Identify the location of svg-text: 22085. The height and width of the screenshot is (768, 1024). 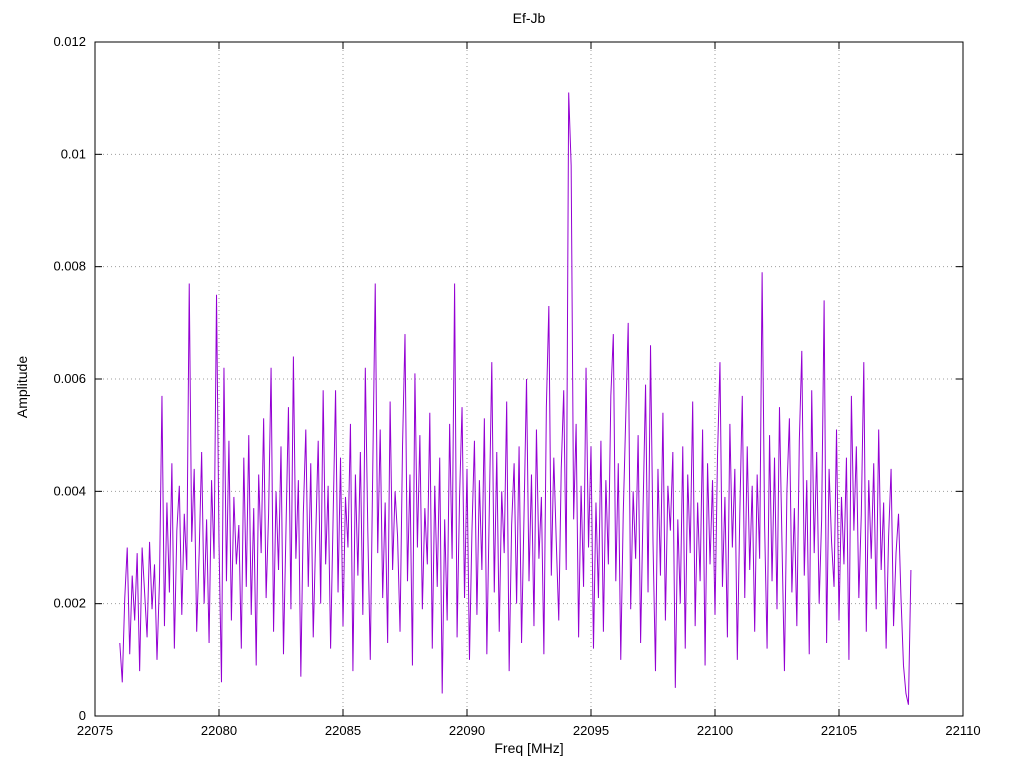
(343, 730).